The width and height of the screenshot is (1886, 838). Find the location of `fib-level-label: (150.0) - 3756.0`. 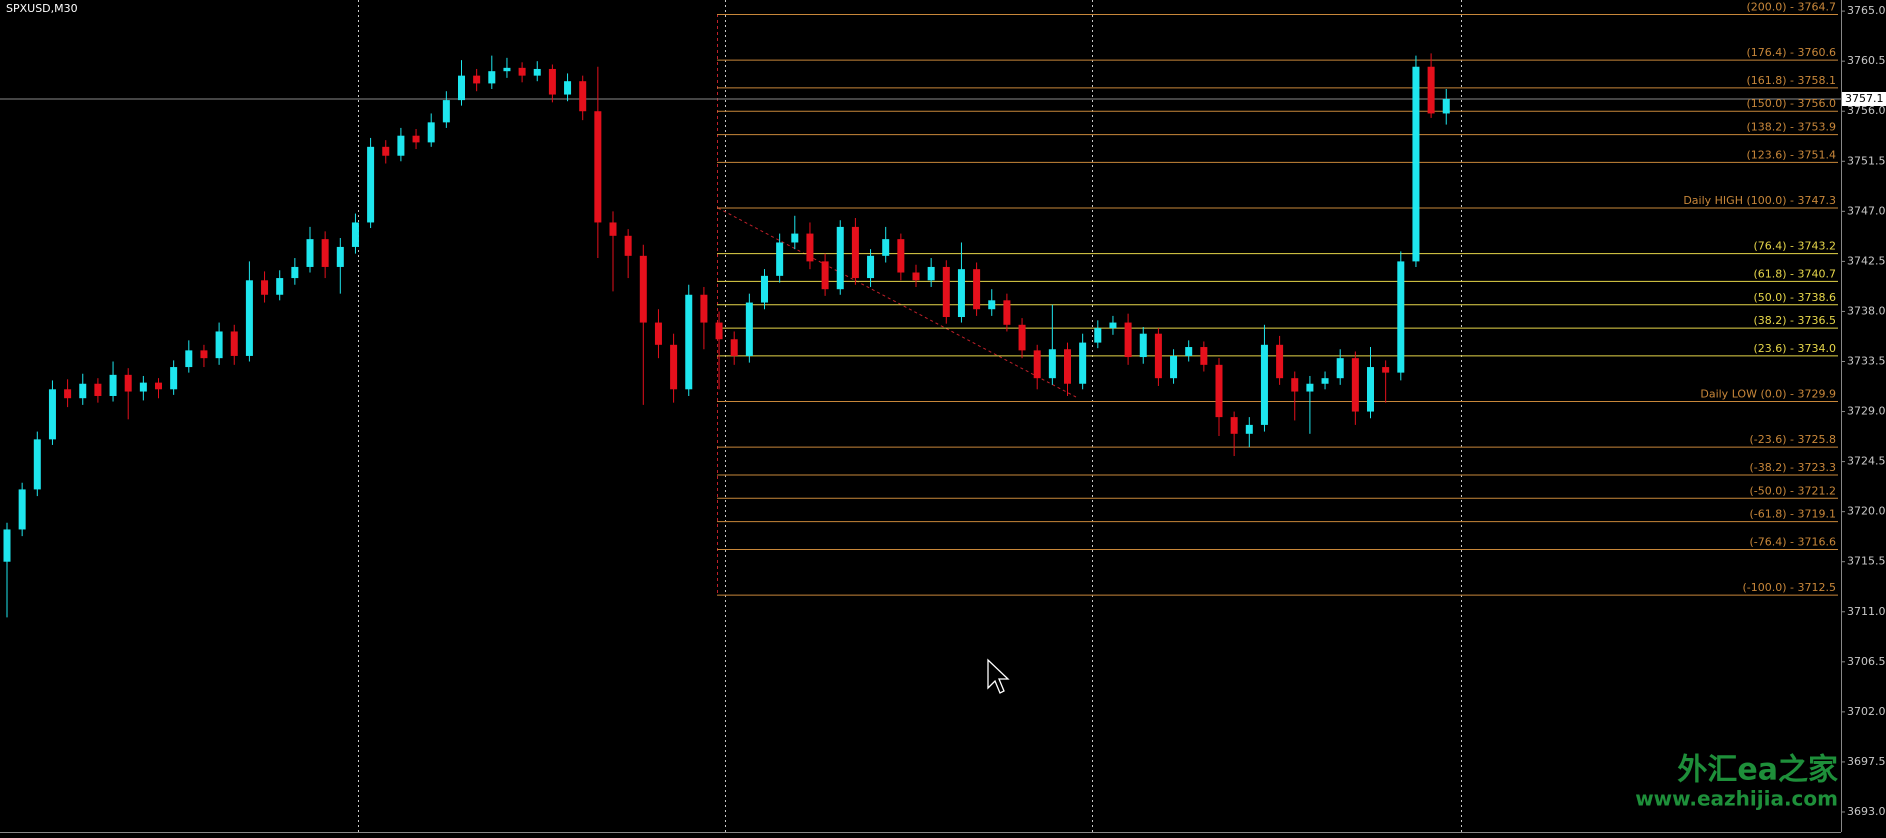

fib-level-label: (150.0) - 3756.0 is located at coordinates (1791, 103).